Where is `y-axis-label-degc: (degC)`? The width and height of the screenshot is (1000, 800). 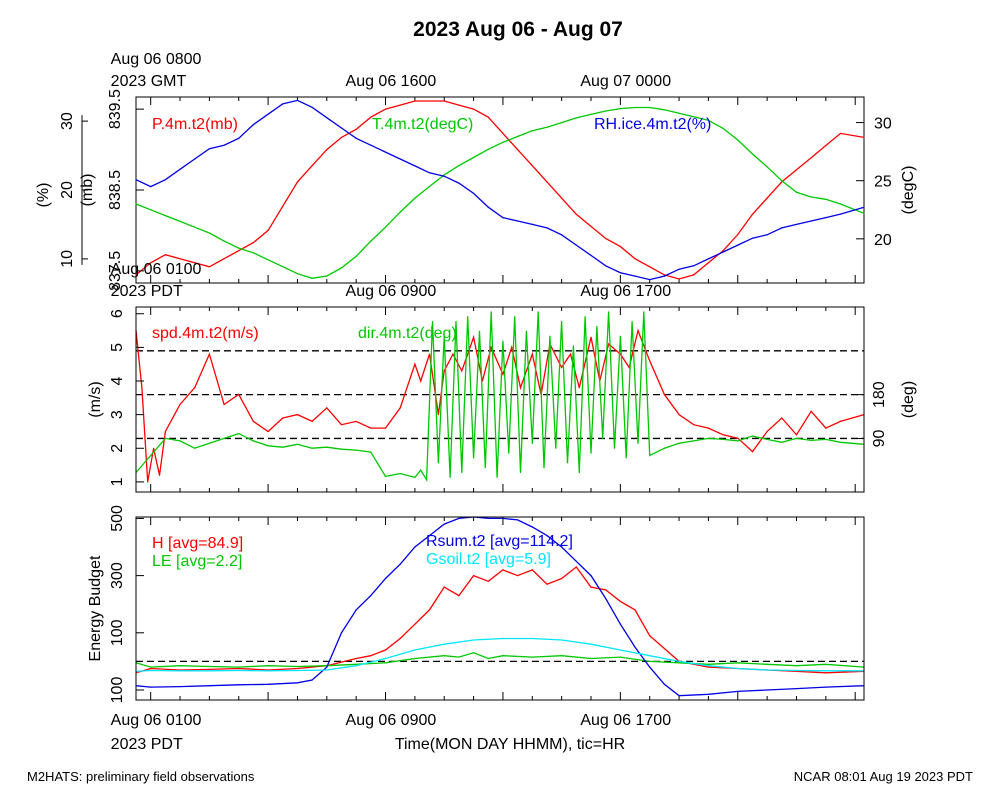 y-axis-label-degc: (degC) is located at coordinates (908, 190).